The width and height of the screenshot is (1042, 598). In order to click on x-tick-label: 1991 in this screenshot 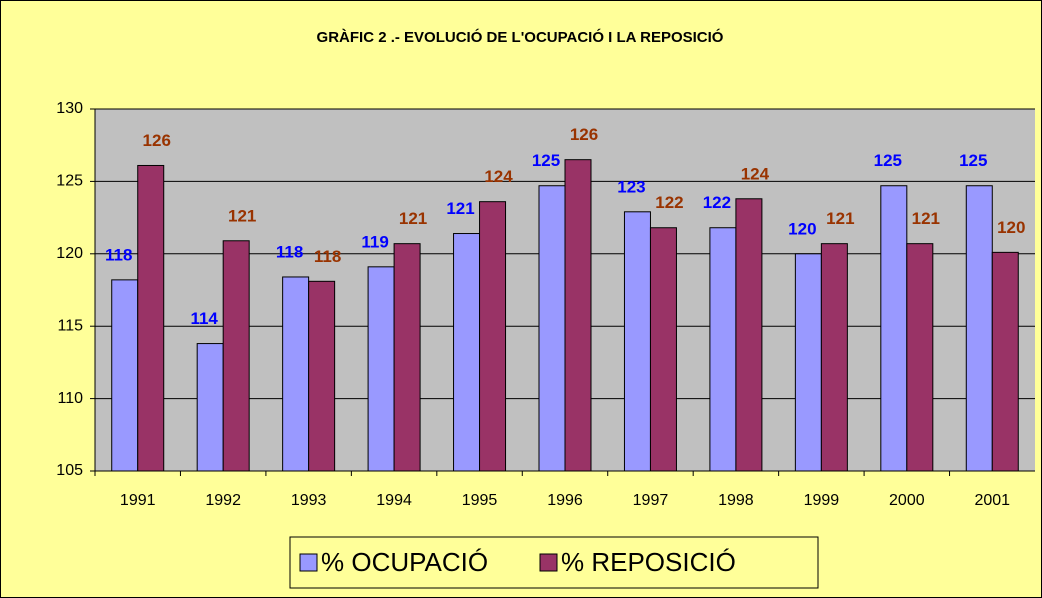, I will do `click(138, 500)`.